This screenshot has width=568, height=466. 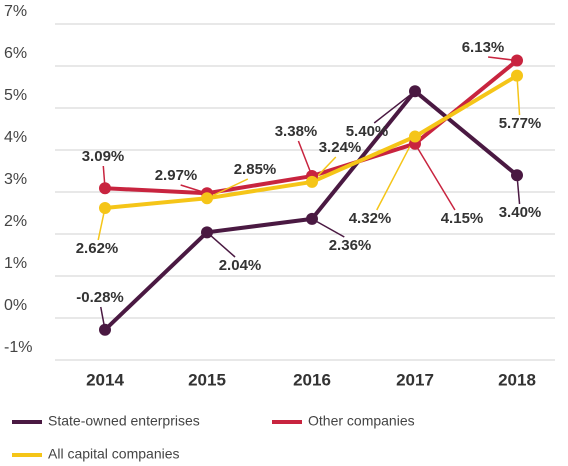 I want to click on value-label: 6.13%, so click(x=483, y=47).